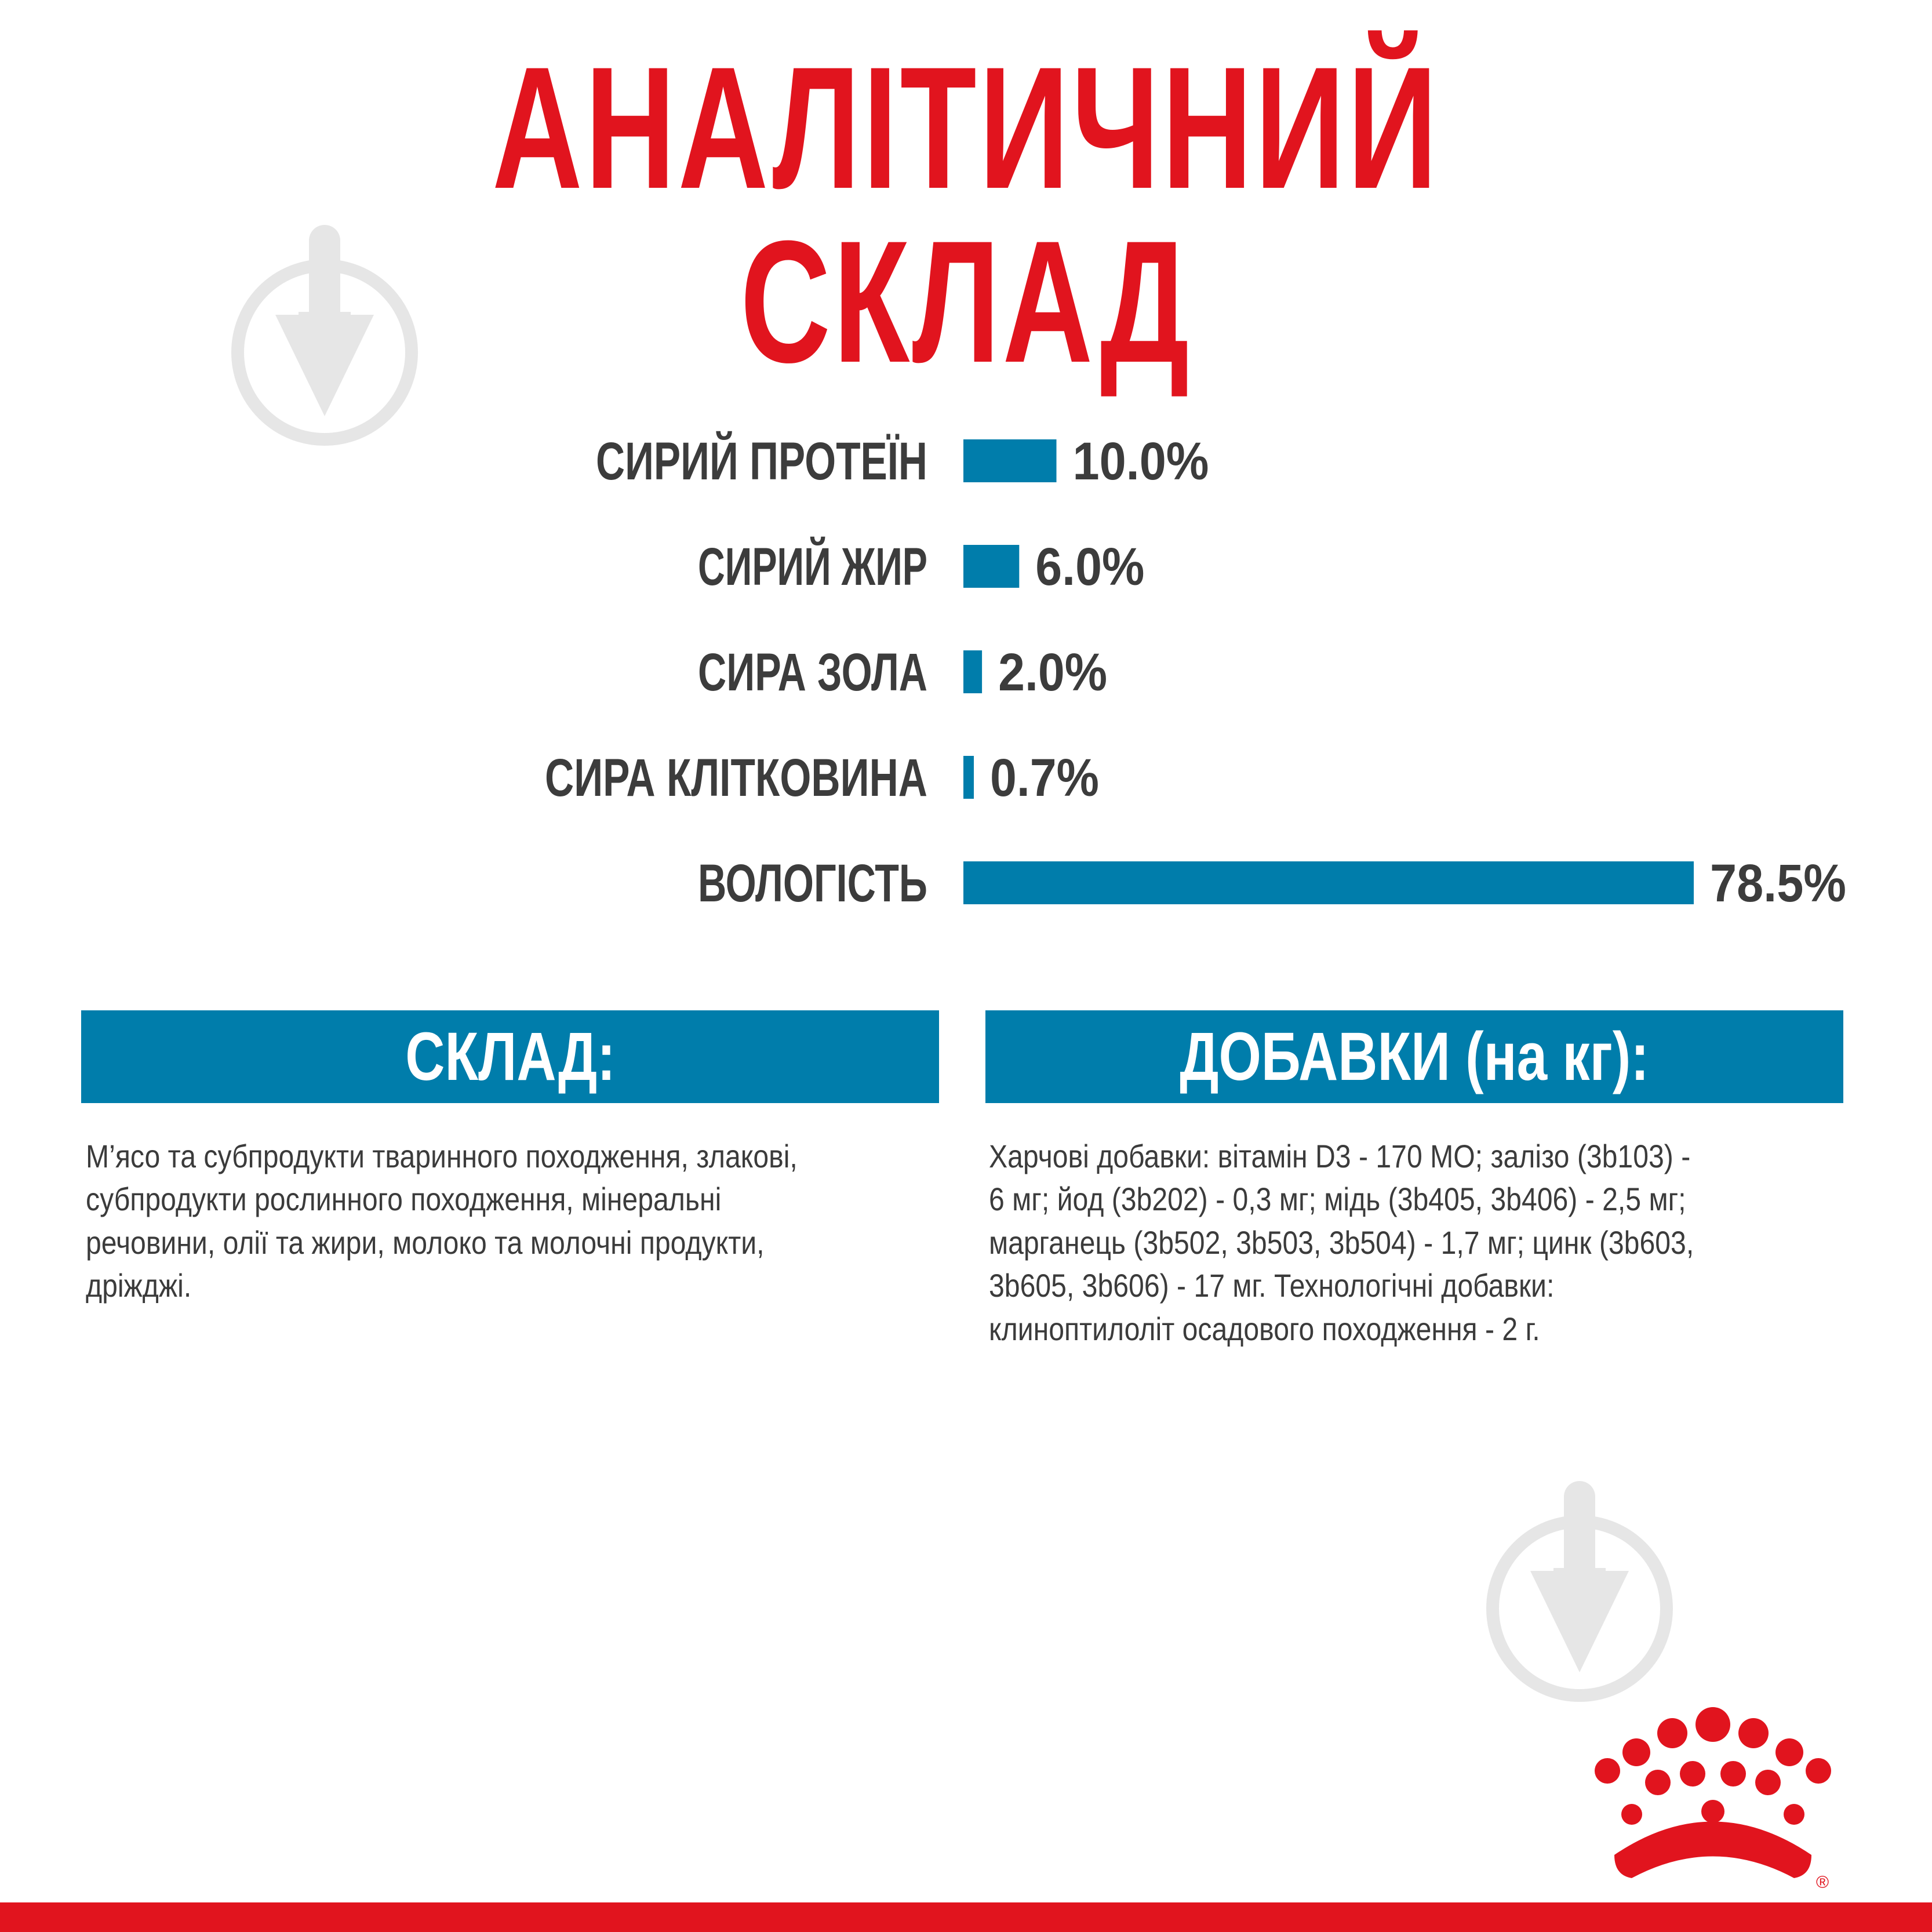  Describe the element at coordinates (761, 461) in the screenshot. I see `category-label: СИРИЙ ПРОТЕЇН` at that location.